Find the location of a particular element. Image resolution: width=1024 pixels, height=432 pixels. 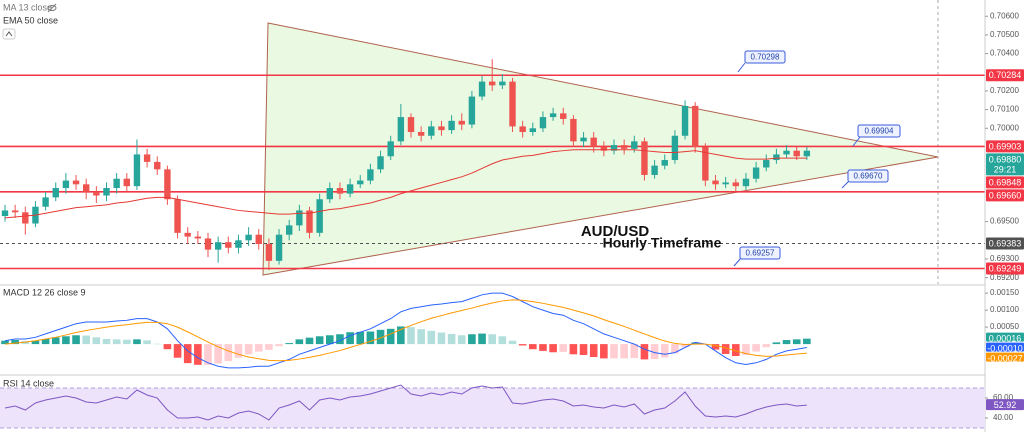

price-label: 0.69660 is located at coordinates (1005, 195).